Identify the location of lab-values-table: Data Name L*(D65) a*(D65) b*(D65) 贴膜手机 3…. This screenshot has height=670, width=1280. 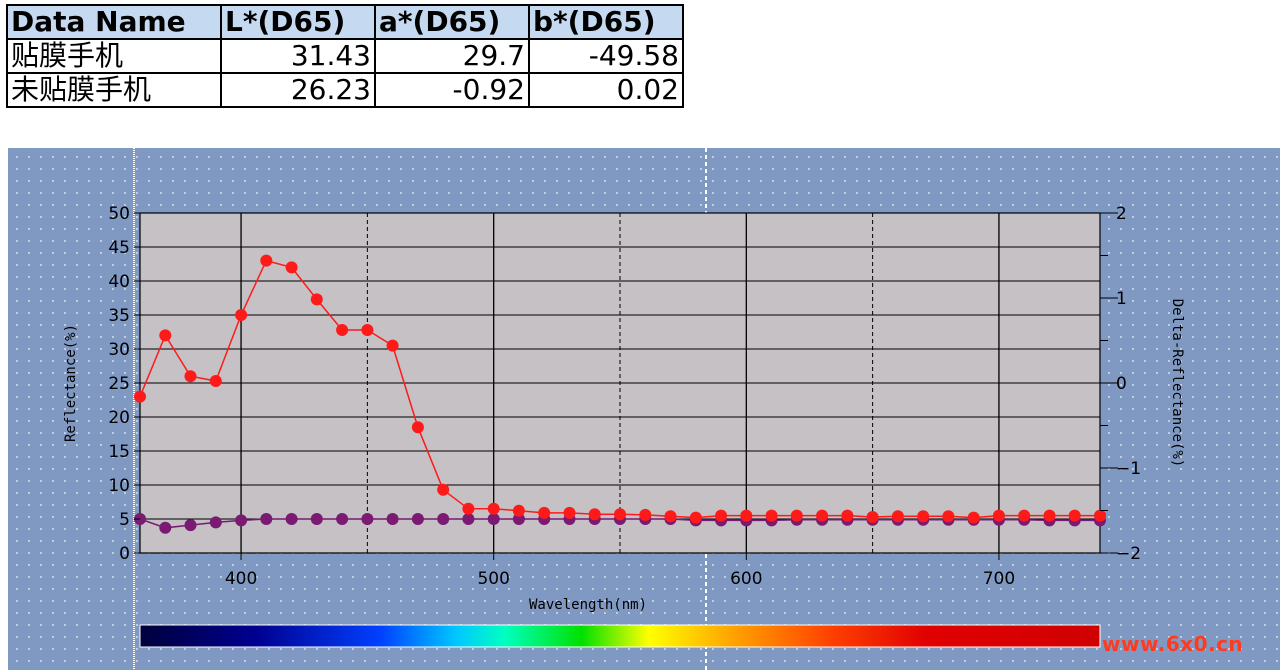
(345, 56).